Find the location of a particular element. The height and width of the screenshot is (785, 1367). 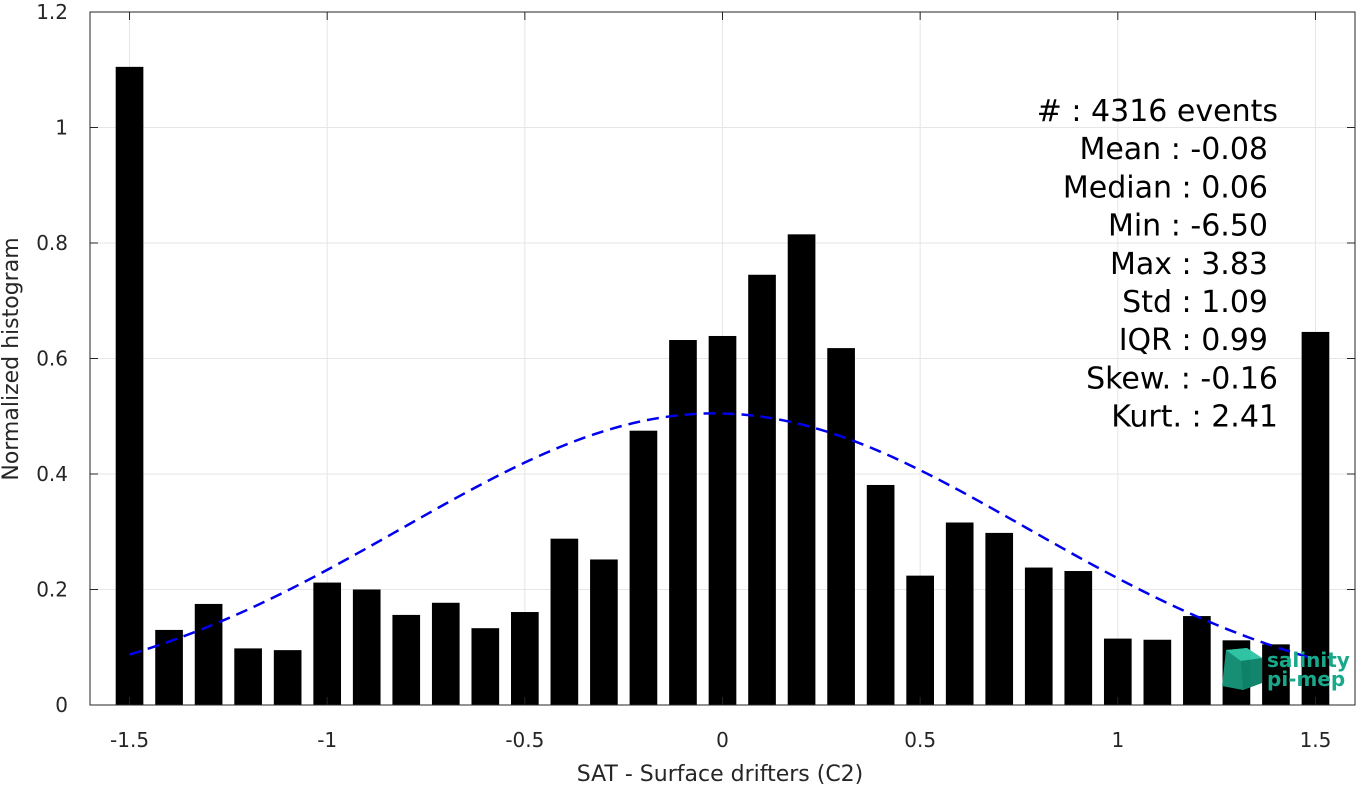

y-tick-label: 0.6 is located at coordinates (52, 359).